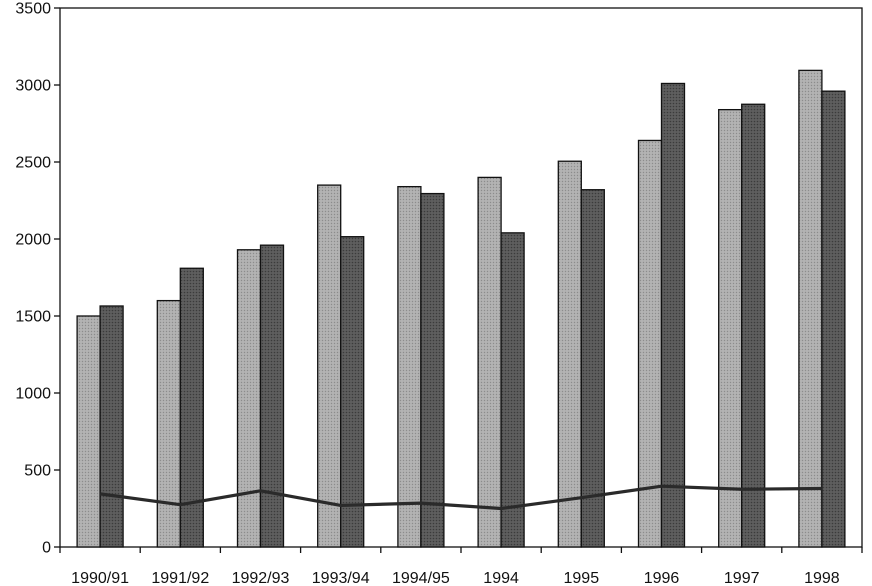 The width and height of the screenshot is (872, 586). I want to click on x-tick-label: 1995, so click(582, 578).